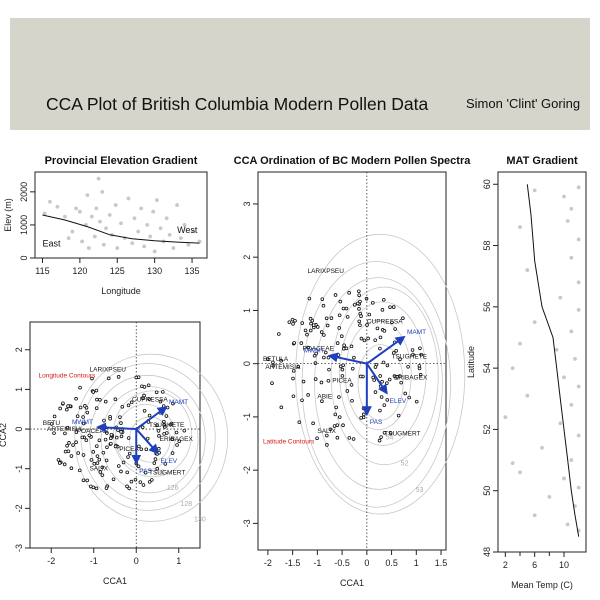 This screenshot has height=600, width=600. Describe the element at coordinates (51, 561) in the screenshot. I see `lon-x-tick-label: -2` at that location.